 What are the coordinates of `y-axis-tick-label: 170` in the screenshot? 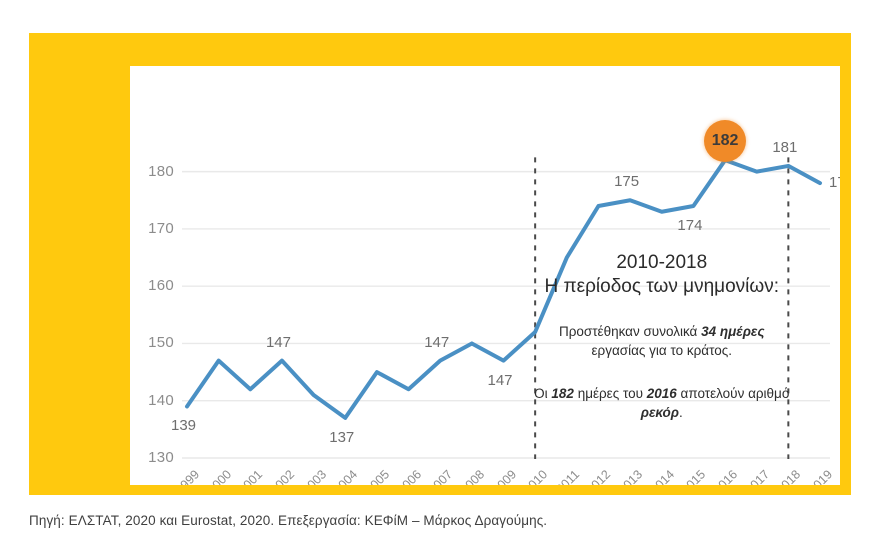 It's located at (161, 228).